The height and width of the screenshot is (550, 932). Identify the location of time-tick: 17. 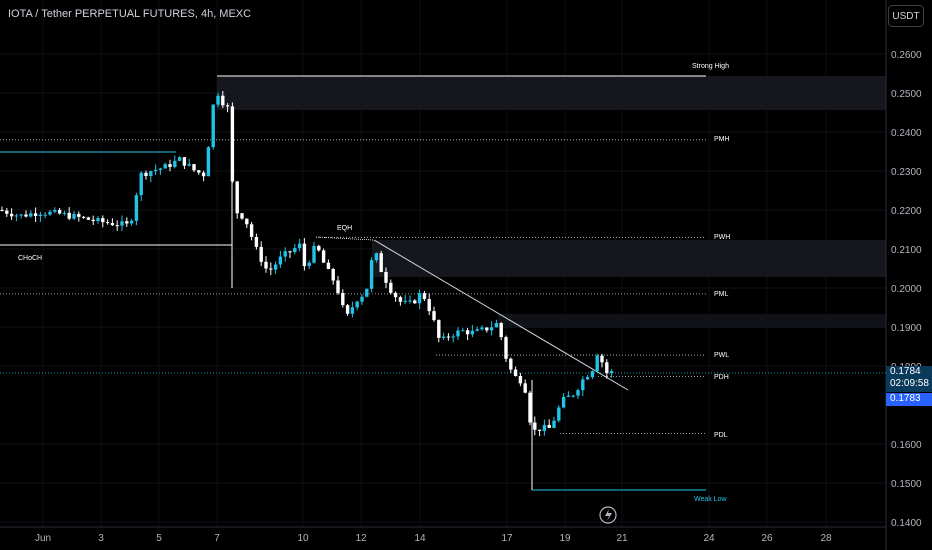
(507, 538).